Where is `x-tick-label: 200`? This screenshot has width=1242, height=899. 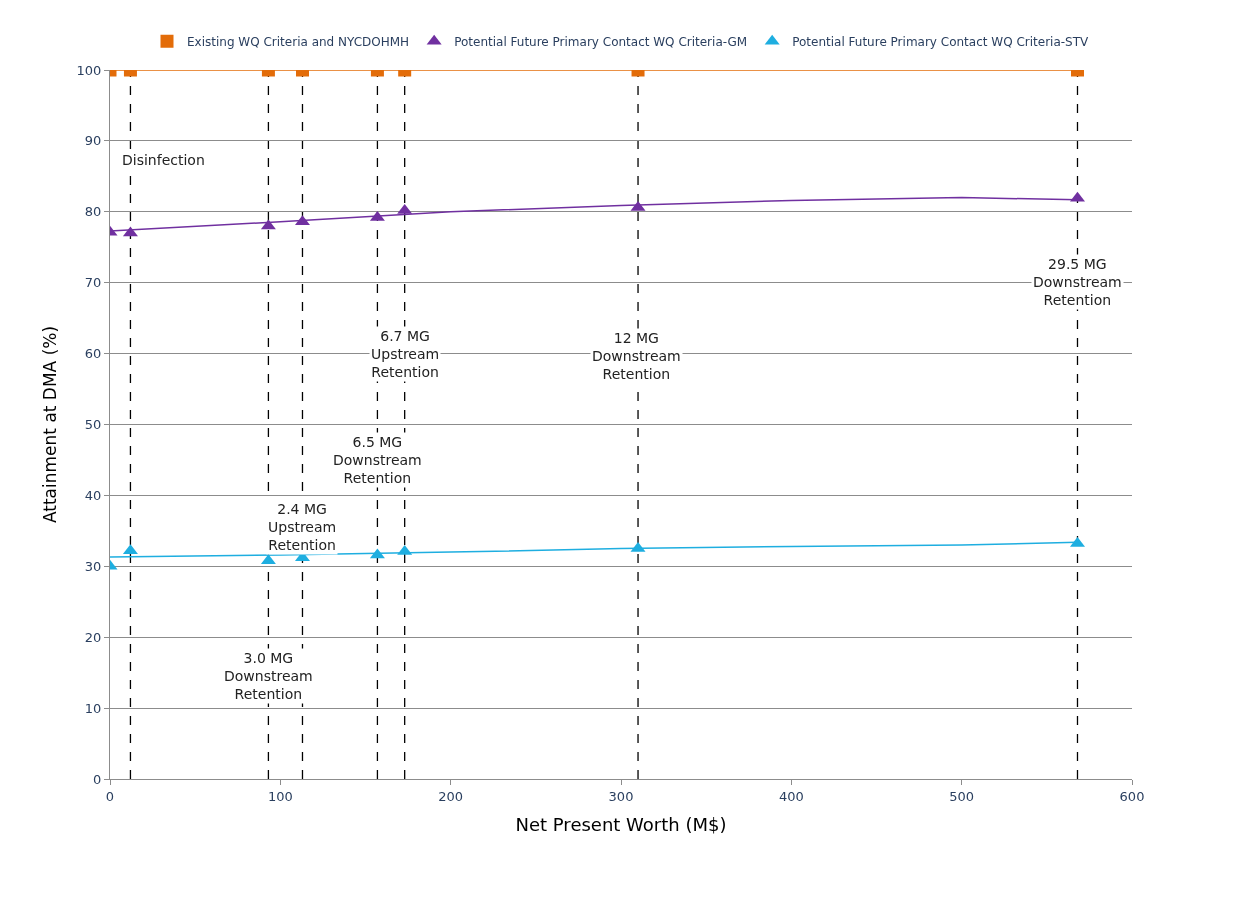
x-tick-label: 200 is located at coordinates (451, 796).